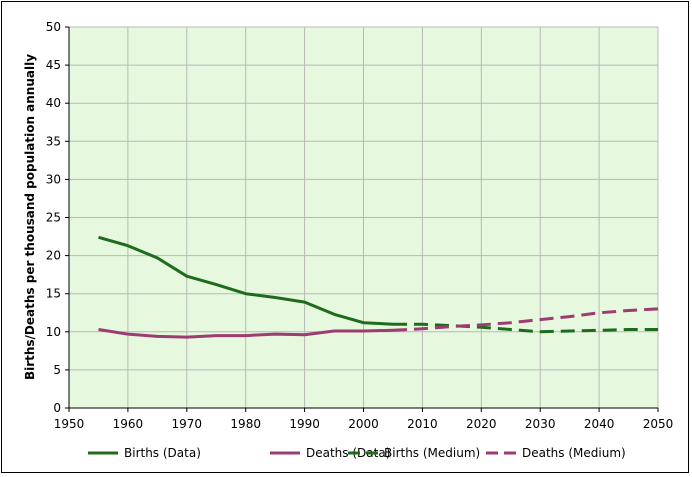 This screenshot has width=692, height=477. Describe the element at coordinates (246, 333) in the screenshot. I see `series-line-deaths-data` at that location.